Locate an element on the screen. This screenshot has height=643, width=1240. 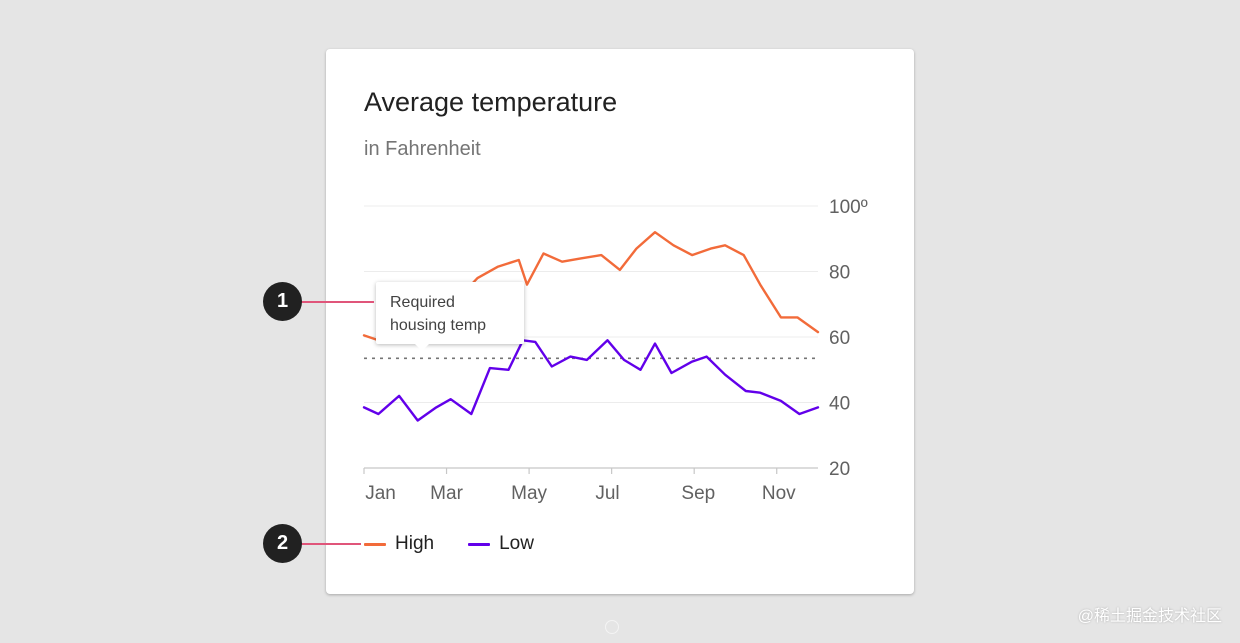
legend-swatch-low is located at coordinates (479, 544).